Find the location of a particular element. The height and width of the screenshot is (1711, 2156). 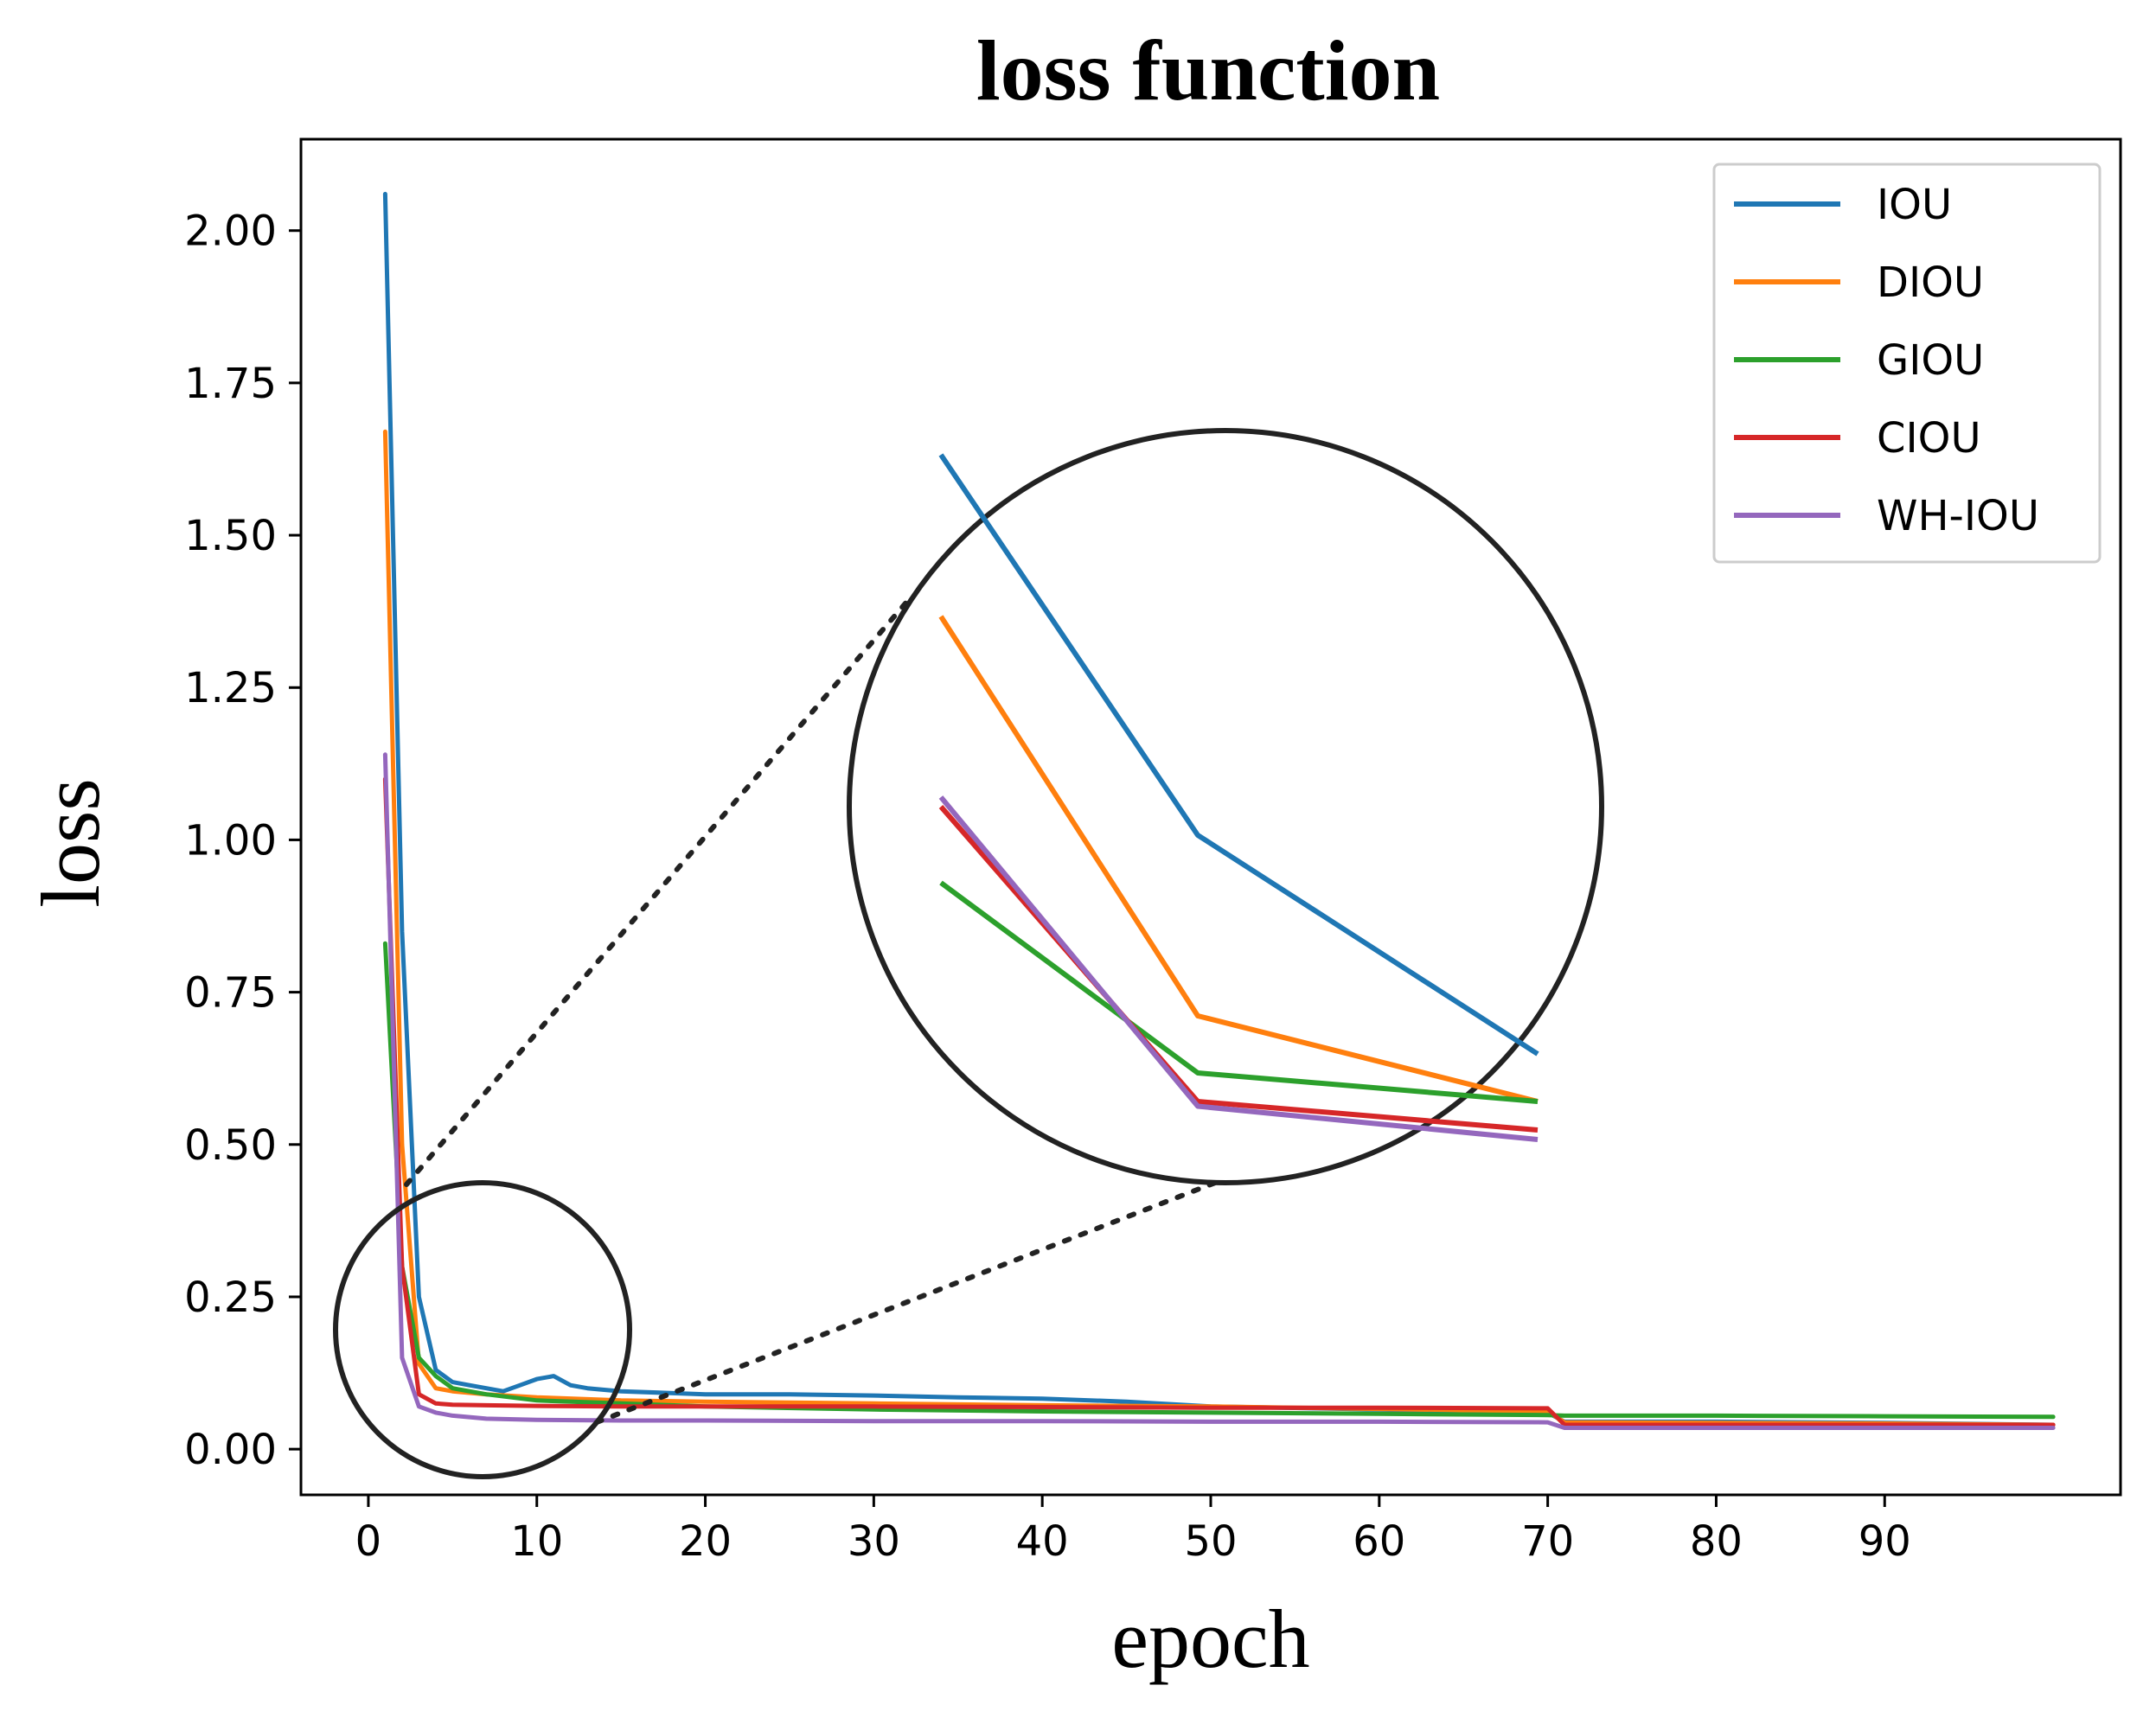

x-tick-label: 60 is located at coordinates (1379, 1541).